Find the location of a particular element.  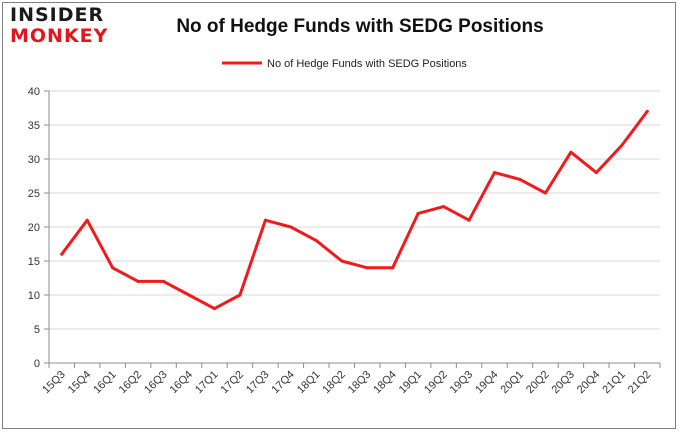

logo-line-1: INSIDER is located at coordinates (57, 15).